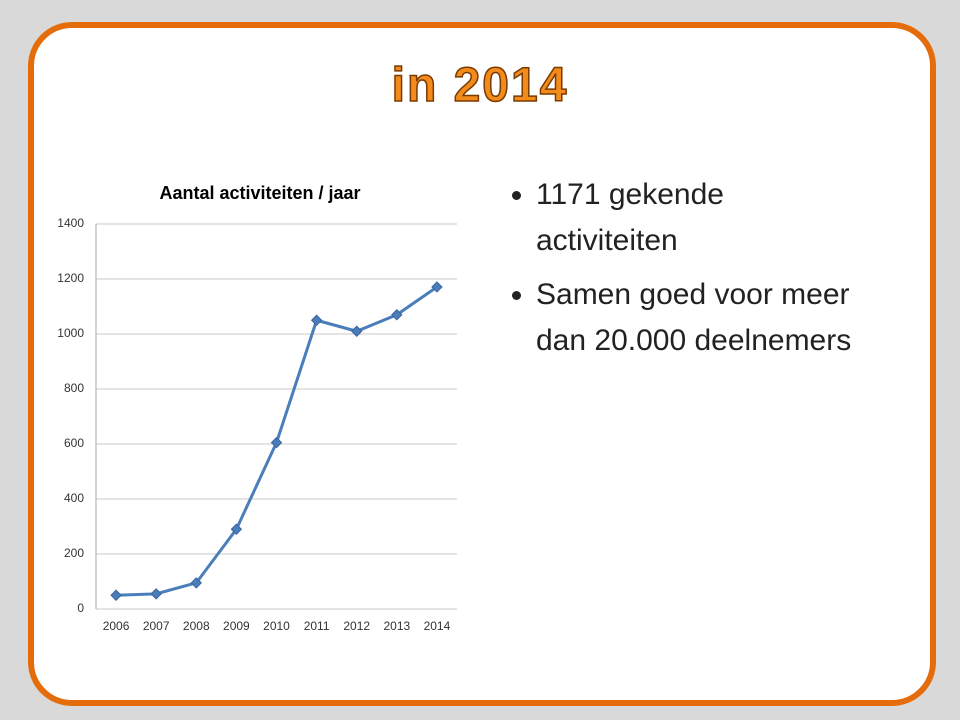 Image resolution: width=960 pixels, height=720 pixels. Describe the element at coordinates (116, 626) in the screenshot. I see `x-tick-label: 2006` at that location.